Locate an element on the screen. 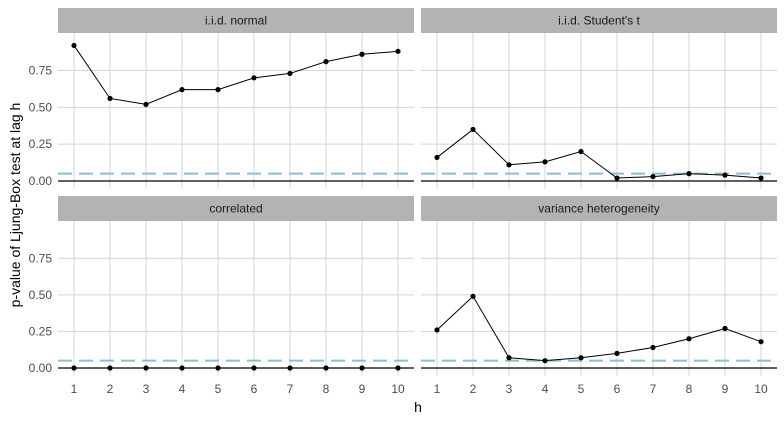 This screenshot has width=784, height=422. y-axis-labels: 0.00 0.25 0.50 0.75 0.00 0.25 0.50 0.75 is located at coordinates (41, 219).